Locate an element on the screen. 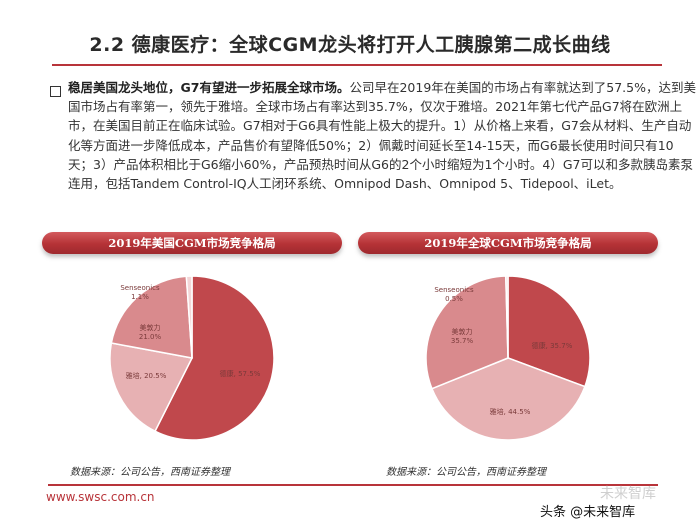 The width and height of the screenshot is (700, 525). footer-url: www.swsc.com.cn is located at coordinates (100, 497).